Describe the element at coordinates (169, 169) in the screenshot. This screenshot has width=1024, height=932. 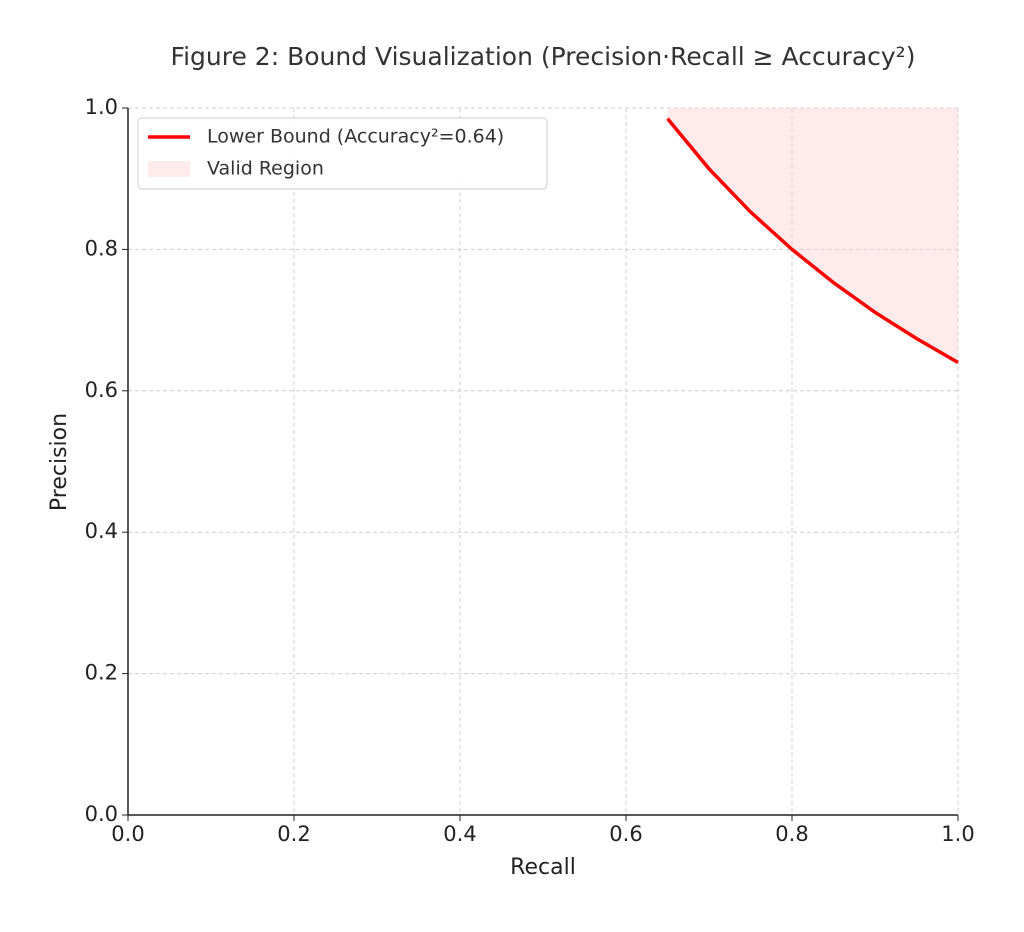
I see `legend-swatch` at that location.